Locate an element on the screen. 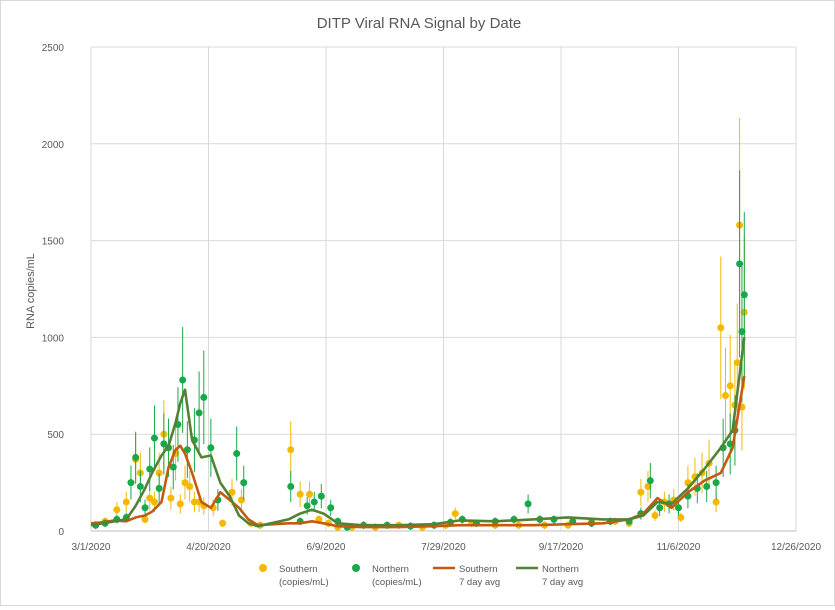  x-tick-label: 3/1/2020 is located at coordinates (91, 547).